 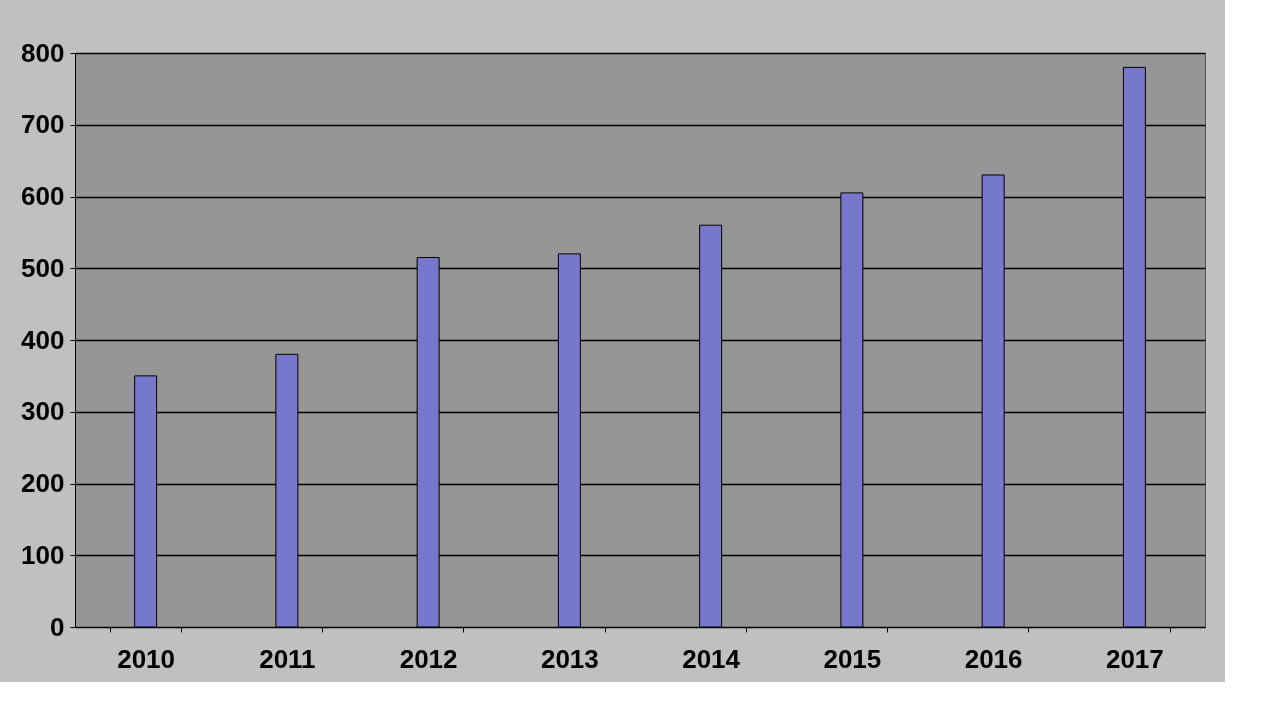 What do you see at coordinates (569, 658) in the screenshot?
I see `x-tick-label: 2013` at bounding box center [569, 658].